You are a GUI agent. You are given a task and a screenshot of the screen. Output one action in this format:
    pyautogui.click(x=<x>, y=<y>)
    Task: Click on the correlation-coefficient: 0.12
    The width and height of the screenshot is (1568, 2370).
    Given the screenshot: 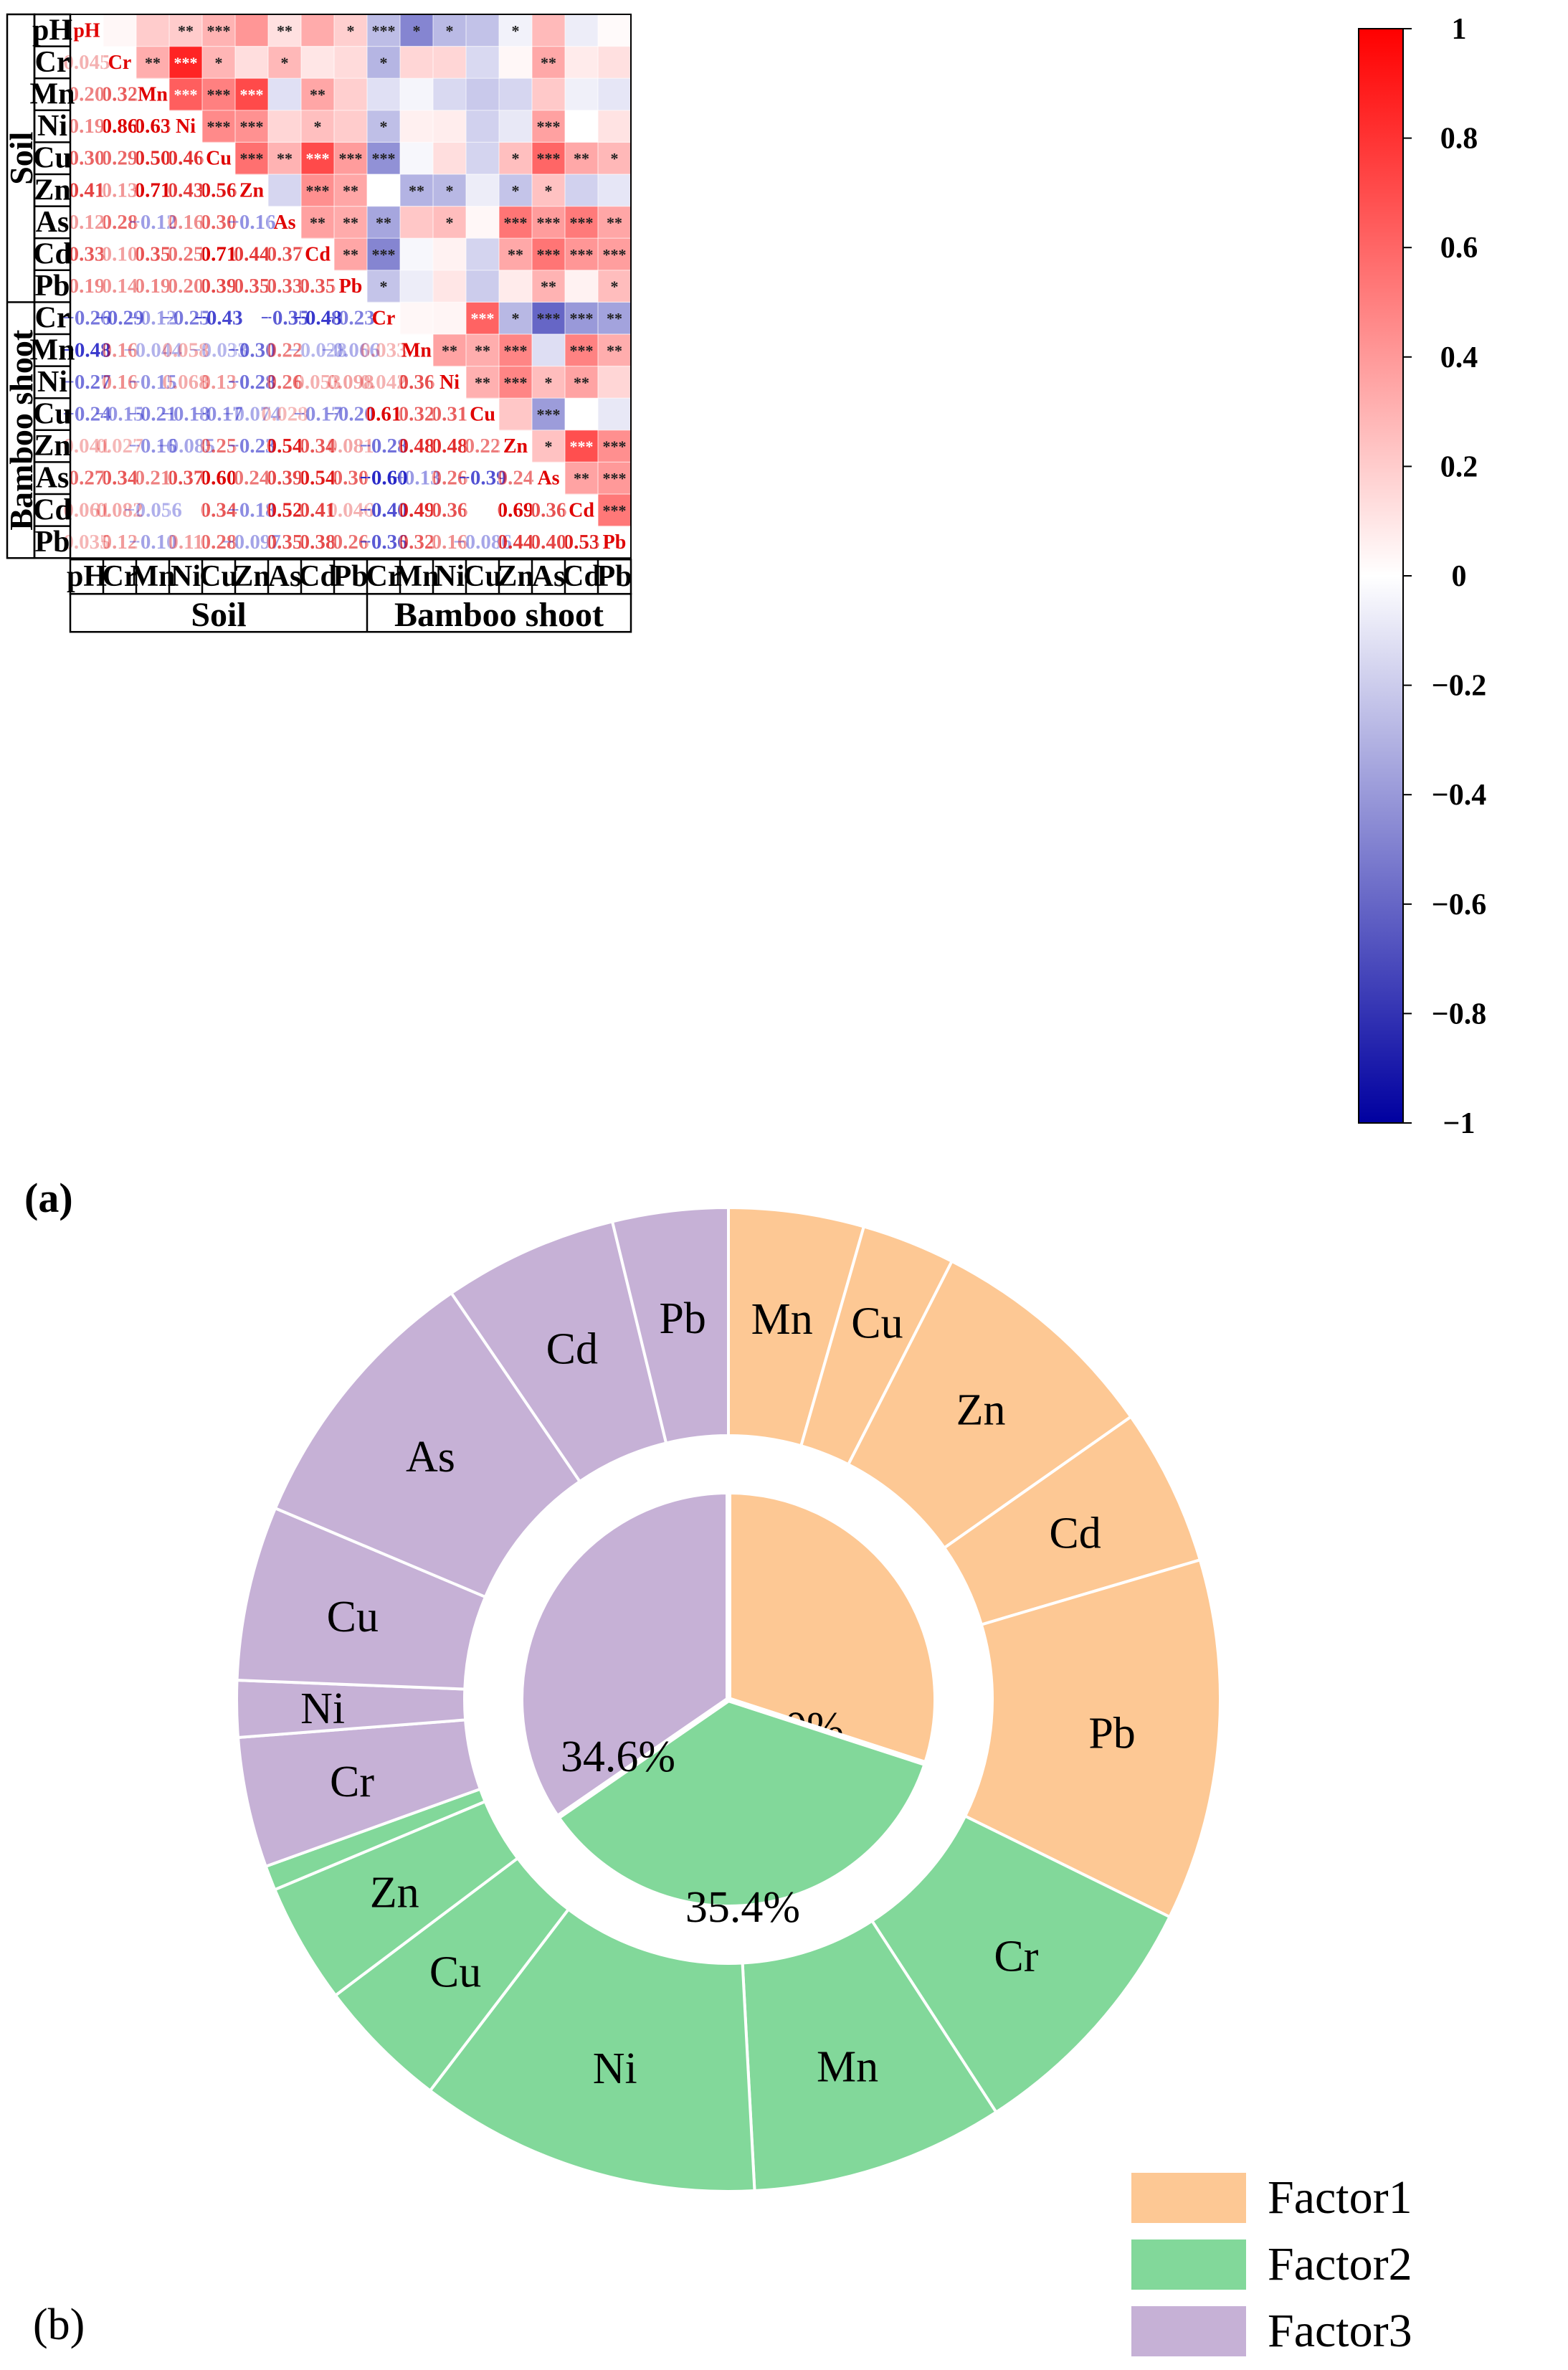 What is the action you would take?
    pyautogui.click(x=87, y=222)
    